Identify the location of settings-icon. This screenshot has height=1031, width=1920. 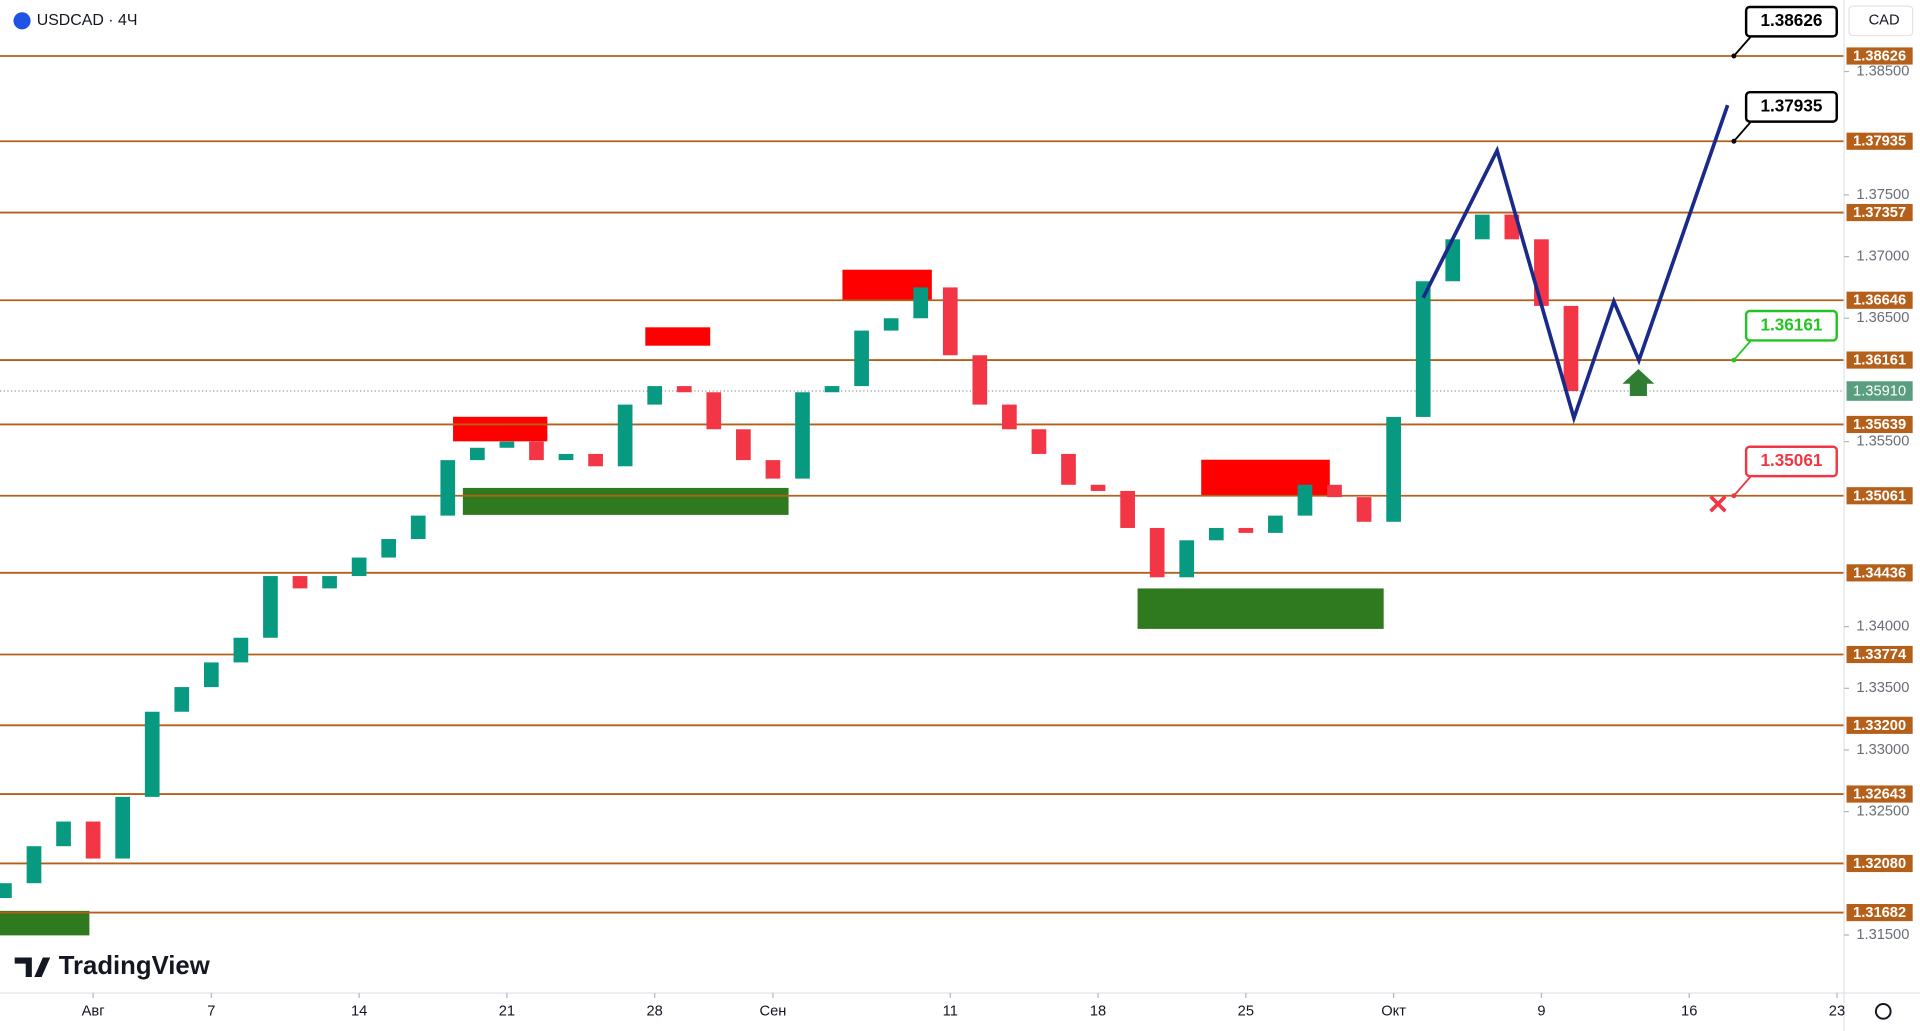
(1883, 1011).